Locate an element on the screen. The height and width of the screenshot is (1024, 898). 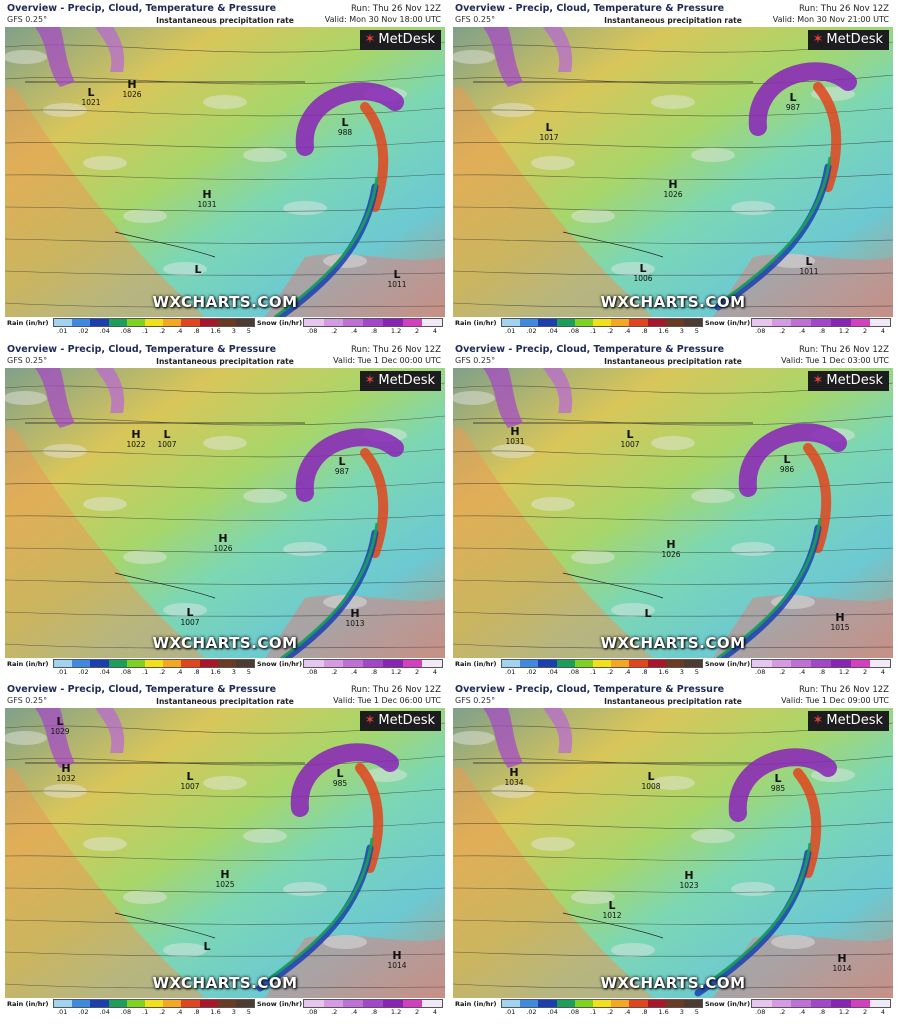
cold-front-rain is located at coordinates (769, 587).